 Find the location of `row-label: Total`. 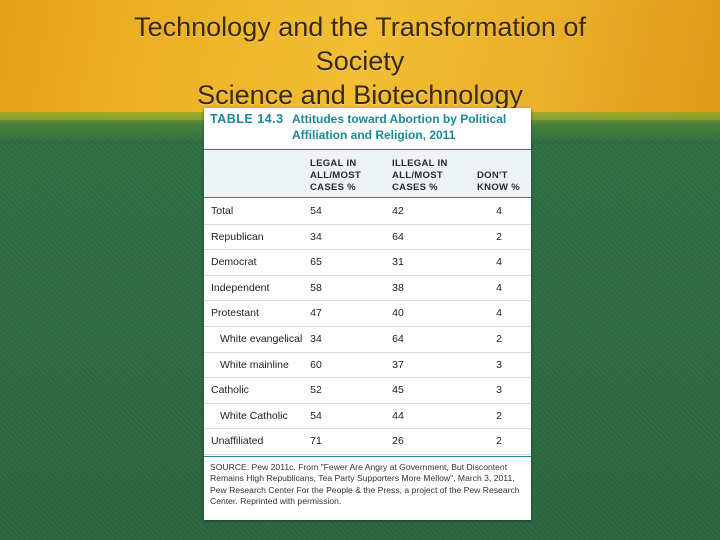

row-label: Total is located at coordinates (222, 211).